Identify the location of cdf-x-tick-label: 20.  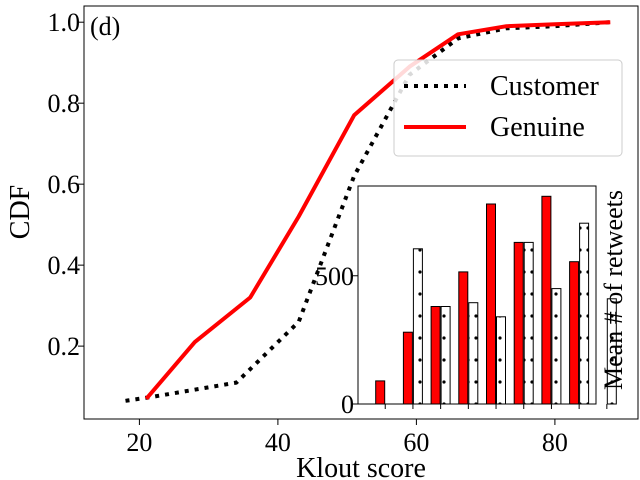
(139, 442).